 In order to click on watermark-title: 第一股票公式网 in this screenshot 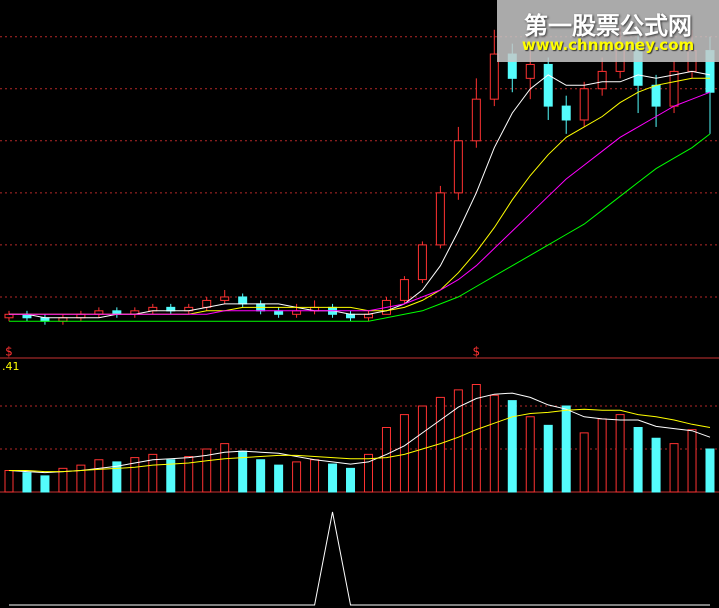, I will do `click(608, 26)`.